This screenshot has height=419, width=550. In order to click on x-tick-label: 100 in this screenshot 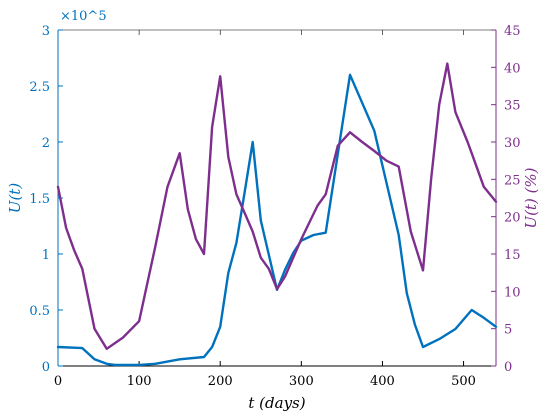, I will do `click(139, 381)`.